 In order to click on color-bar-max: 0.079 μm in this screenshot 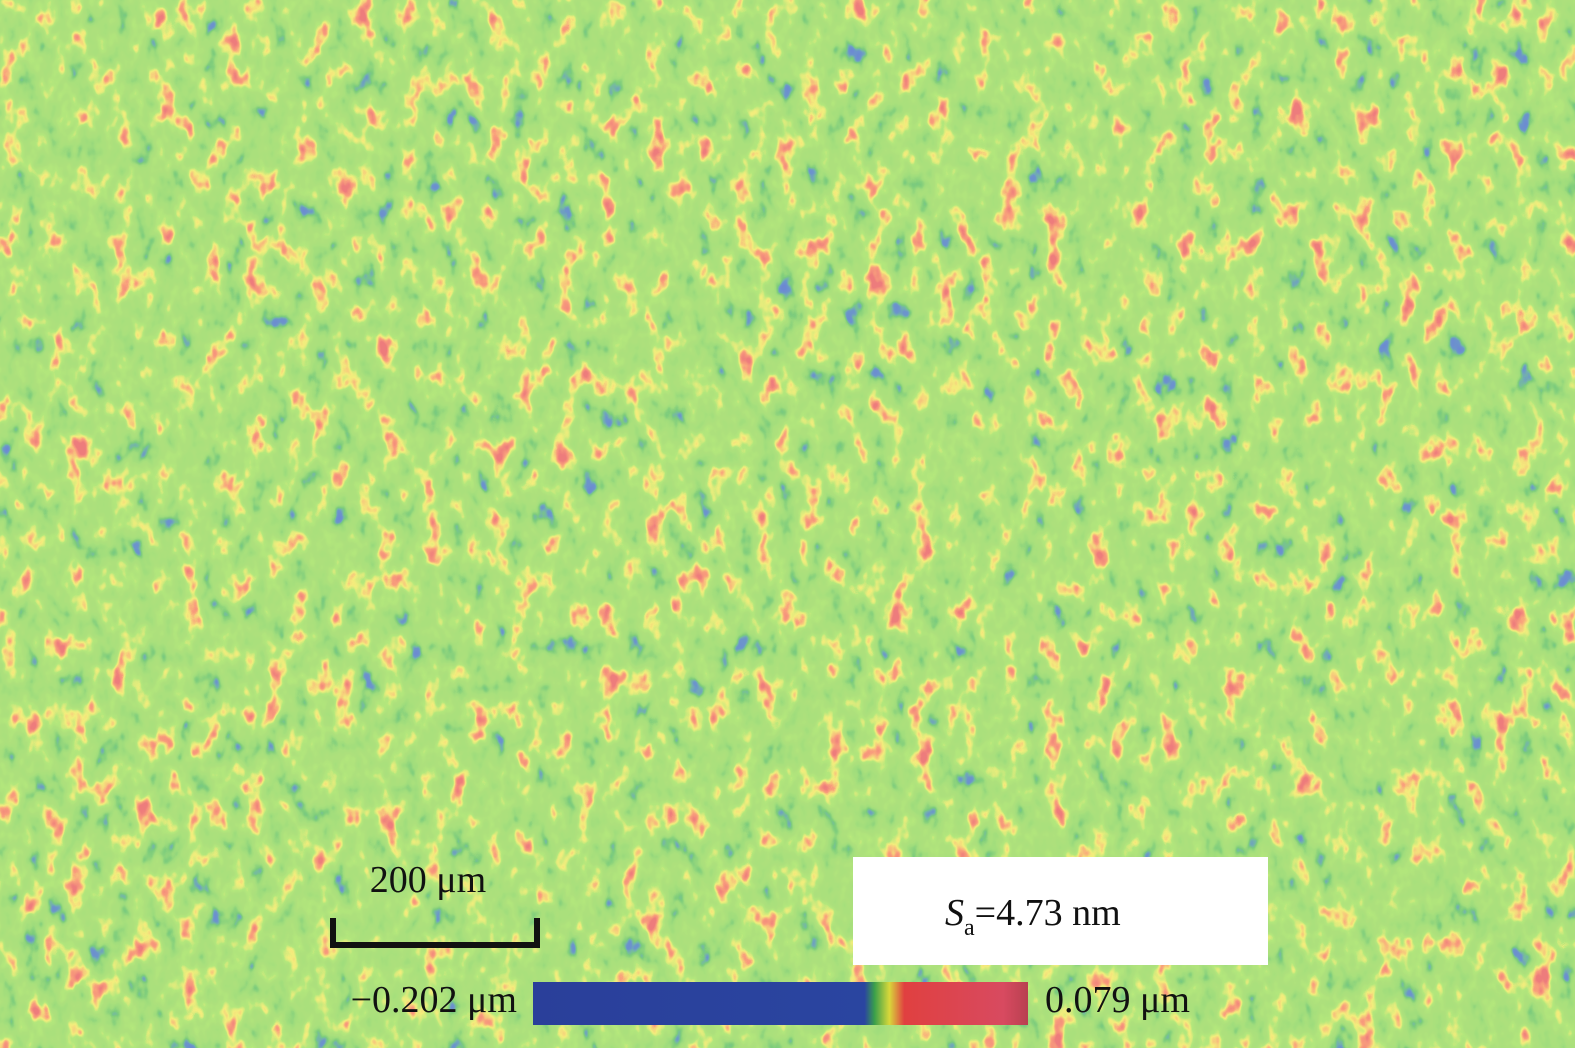, I will do `click(1117, 1000)`.